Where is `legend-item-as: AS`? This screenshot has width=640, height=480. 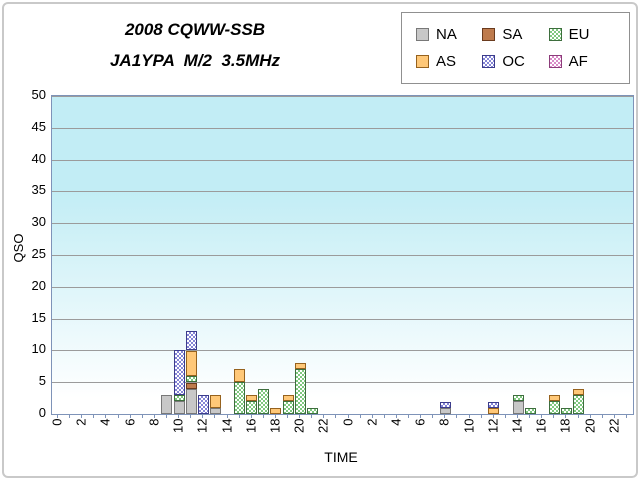 legend-item-as: AS is located at coordinates (449, 61).